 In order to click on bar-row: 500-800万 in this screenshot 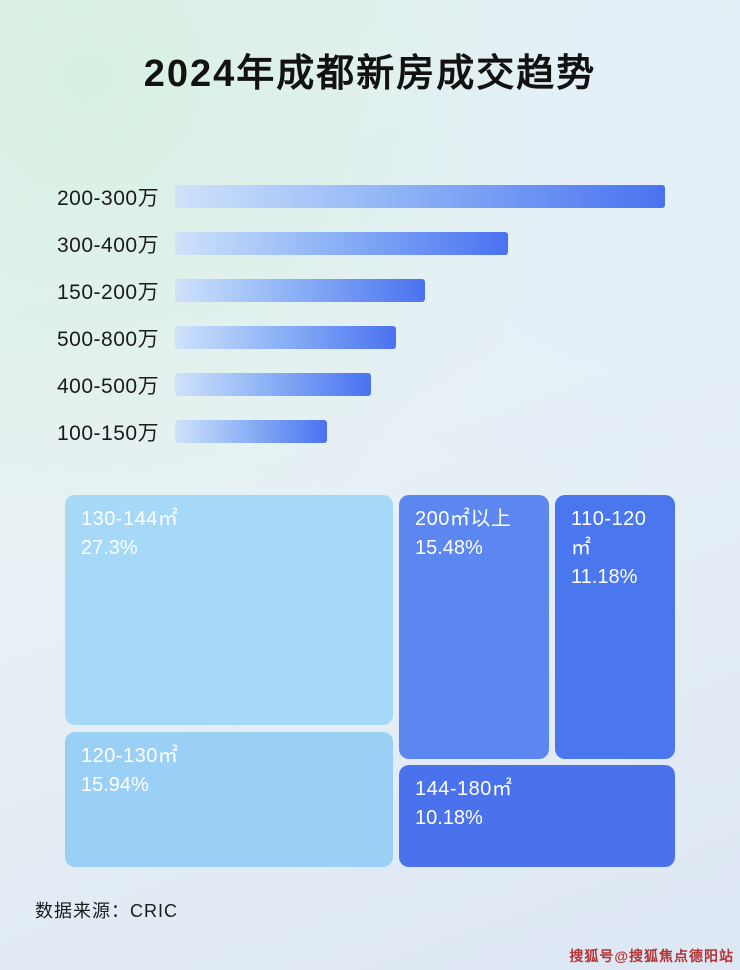, I will do `click(398, 338)`.